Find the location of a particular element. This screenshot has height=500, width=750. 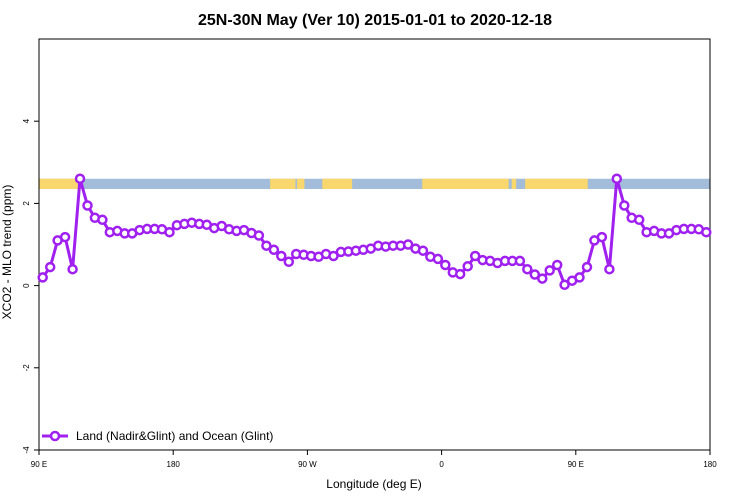

land-ocean-band is located at coordinates (374, 184).